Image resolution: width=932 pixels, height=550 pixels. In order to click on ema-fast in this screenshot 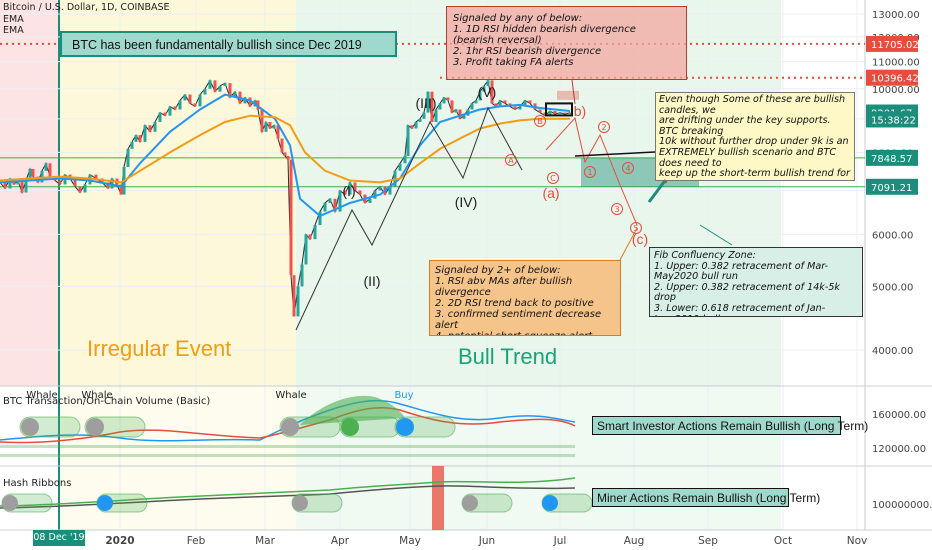, I will do `click(285, 155)`.